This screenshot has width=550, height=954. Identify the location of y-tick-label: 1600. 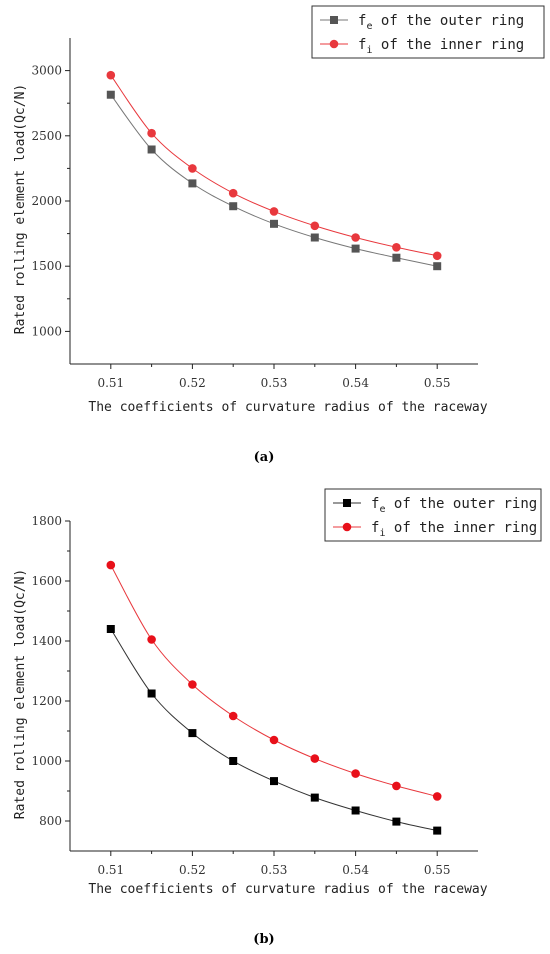
(46, 581).